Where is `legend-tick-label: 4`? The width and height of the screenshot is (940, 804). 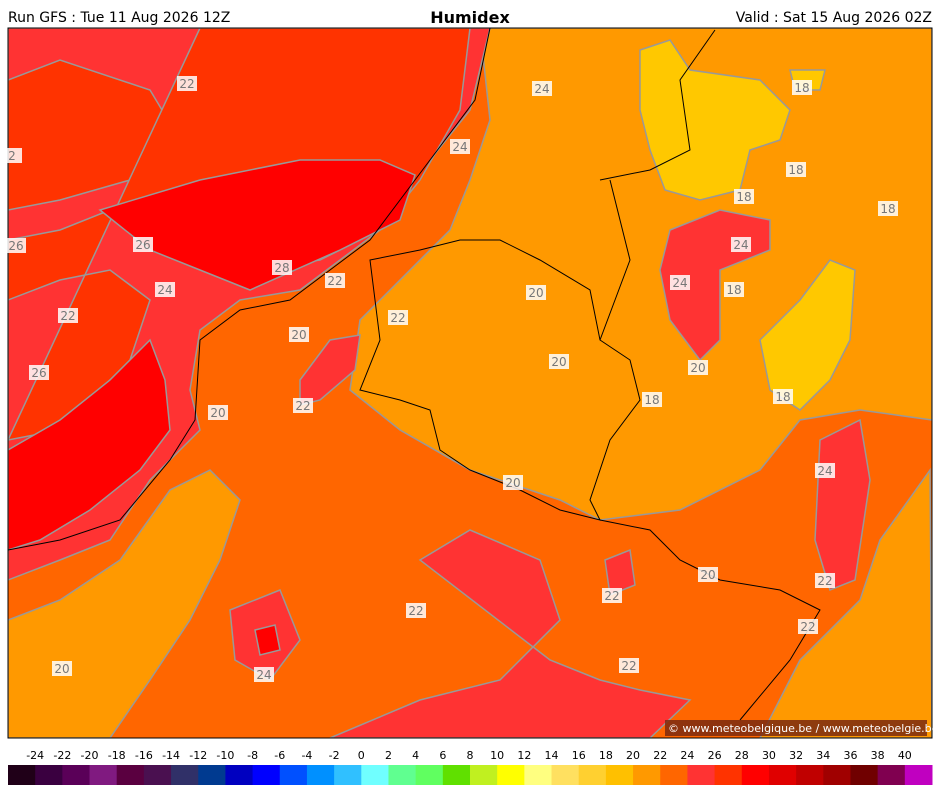 legend-tick-label: 4 is located at coordinates (415, 755).